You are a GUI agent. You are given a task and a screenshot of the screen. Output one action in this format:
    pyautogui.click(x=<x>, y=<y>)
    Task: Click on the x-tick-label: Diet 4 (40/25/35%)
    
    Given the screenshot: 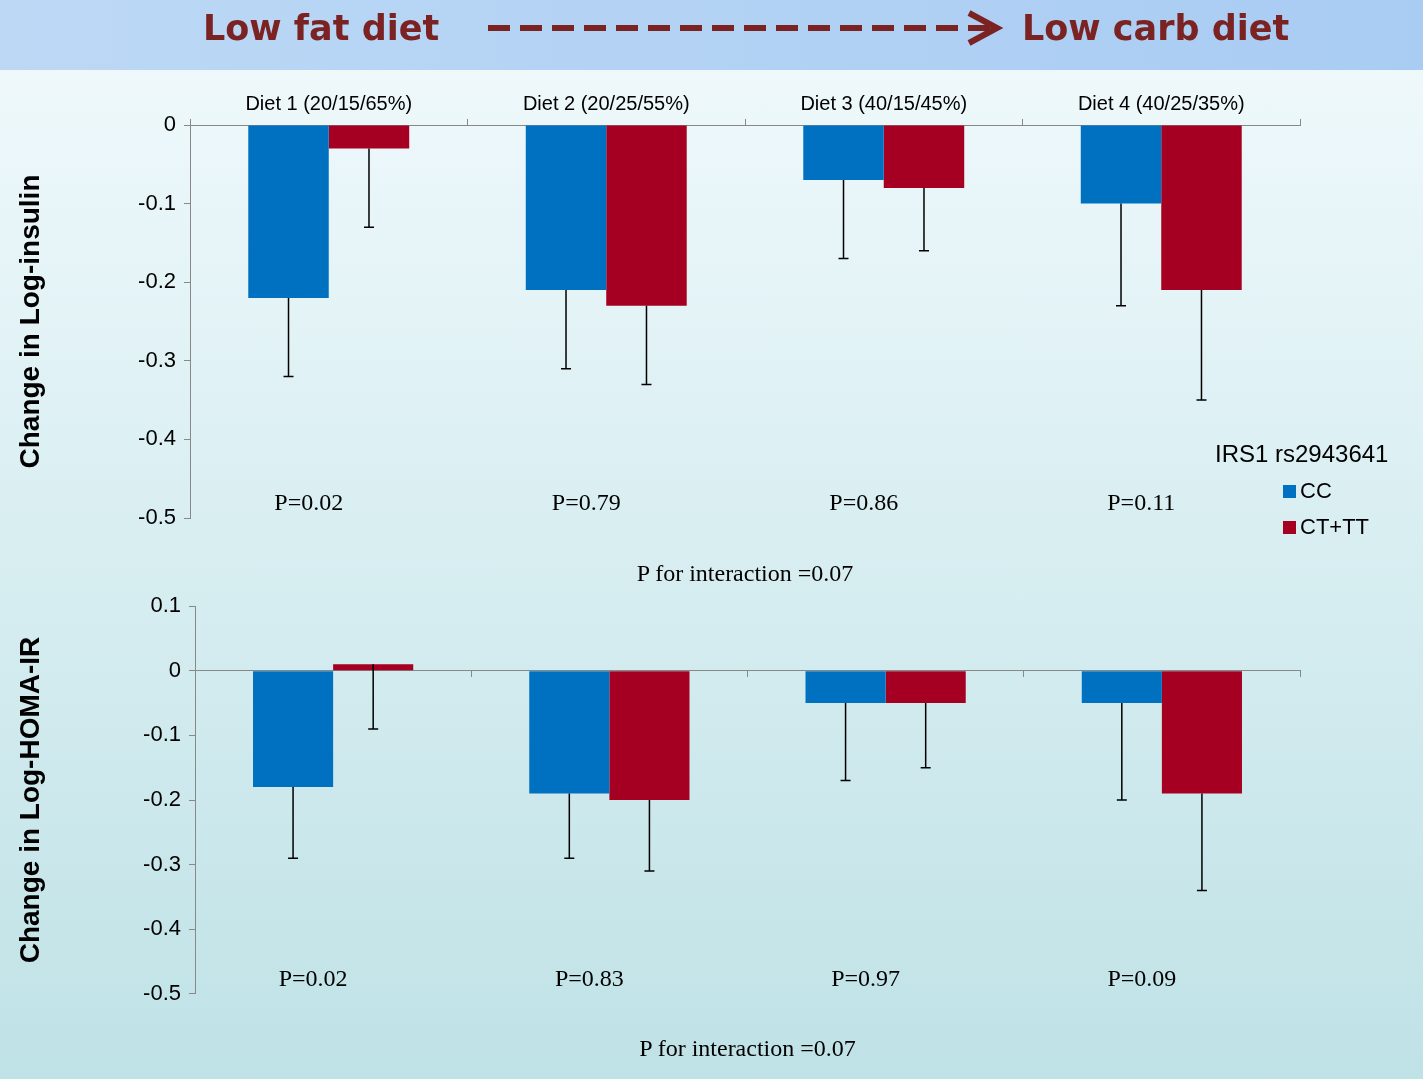 What is the action you would take?
    pyautogui.click(x=1161, y=102)
    